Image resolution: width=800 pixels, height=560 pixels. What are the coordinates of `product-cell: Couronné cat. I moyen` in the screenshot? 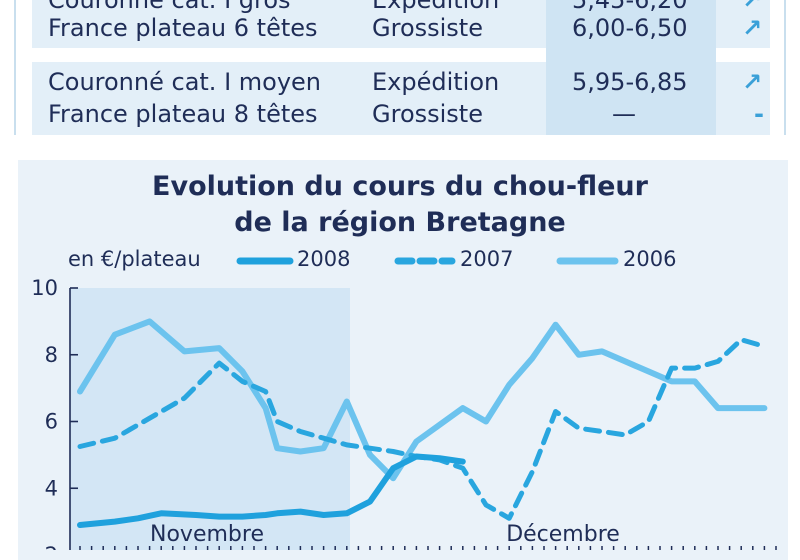 It's located at (185, 82).